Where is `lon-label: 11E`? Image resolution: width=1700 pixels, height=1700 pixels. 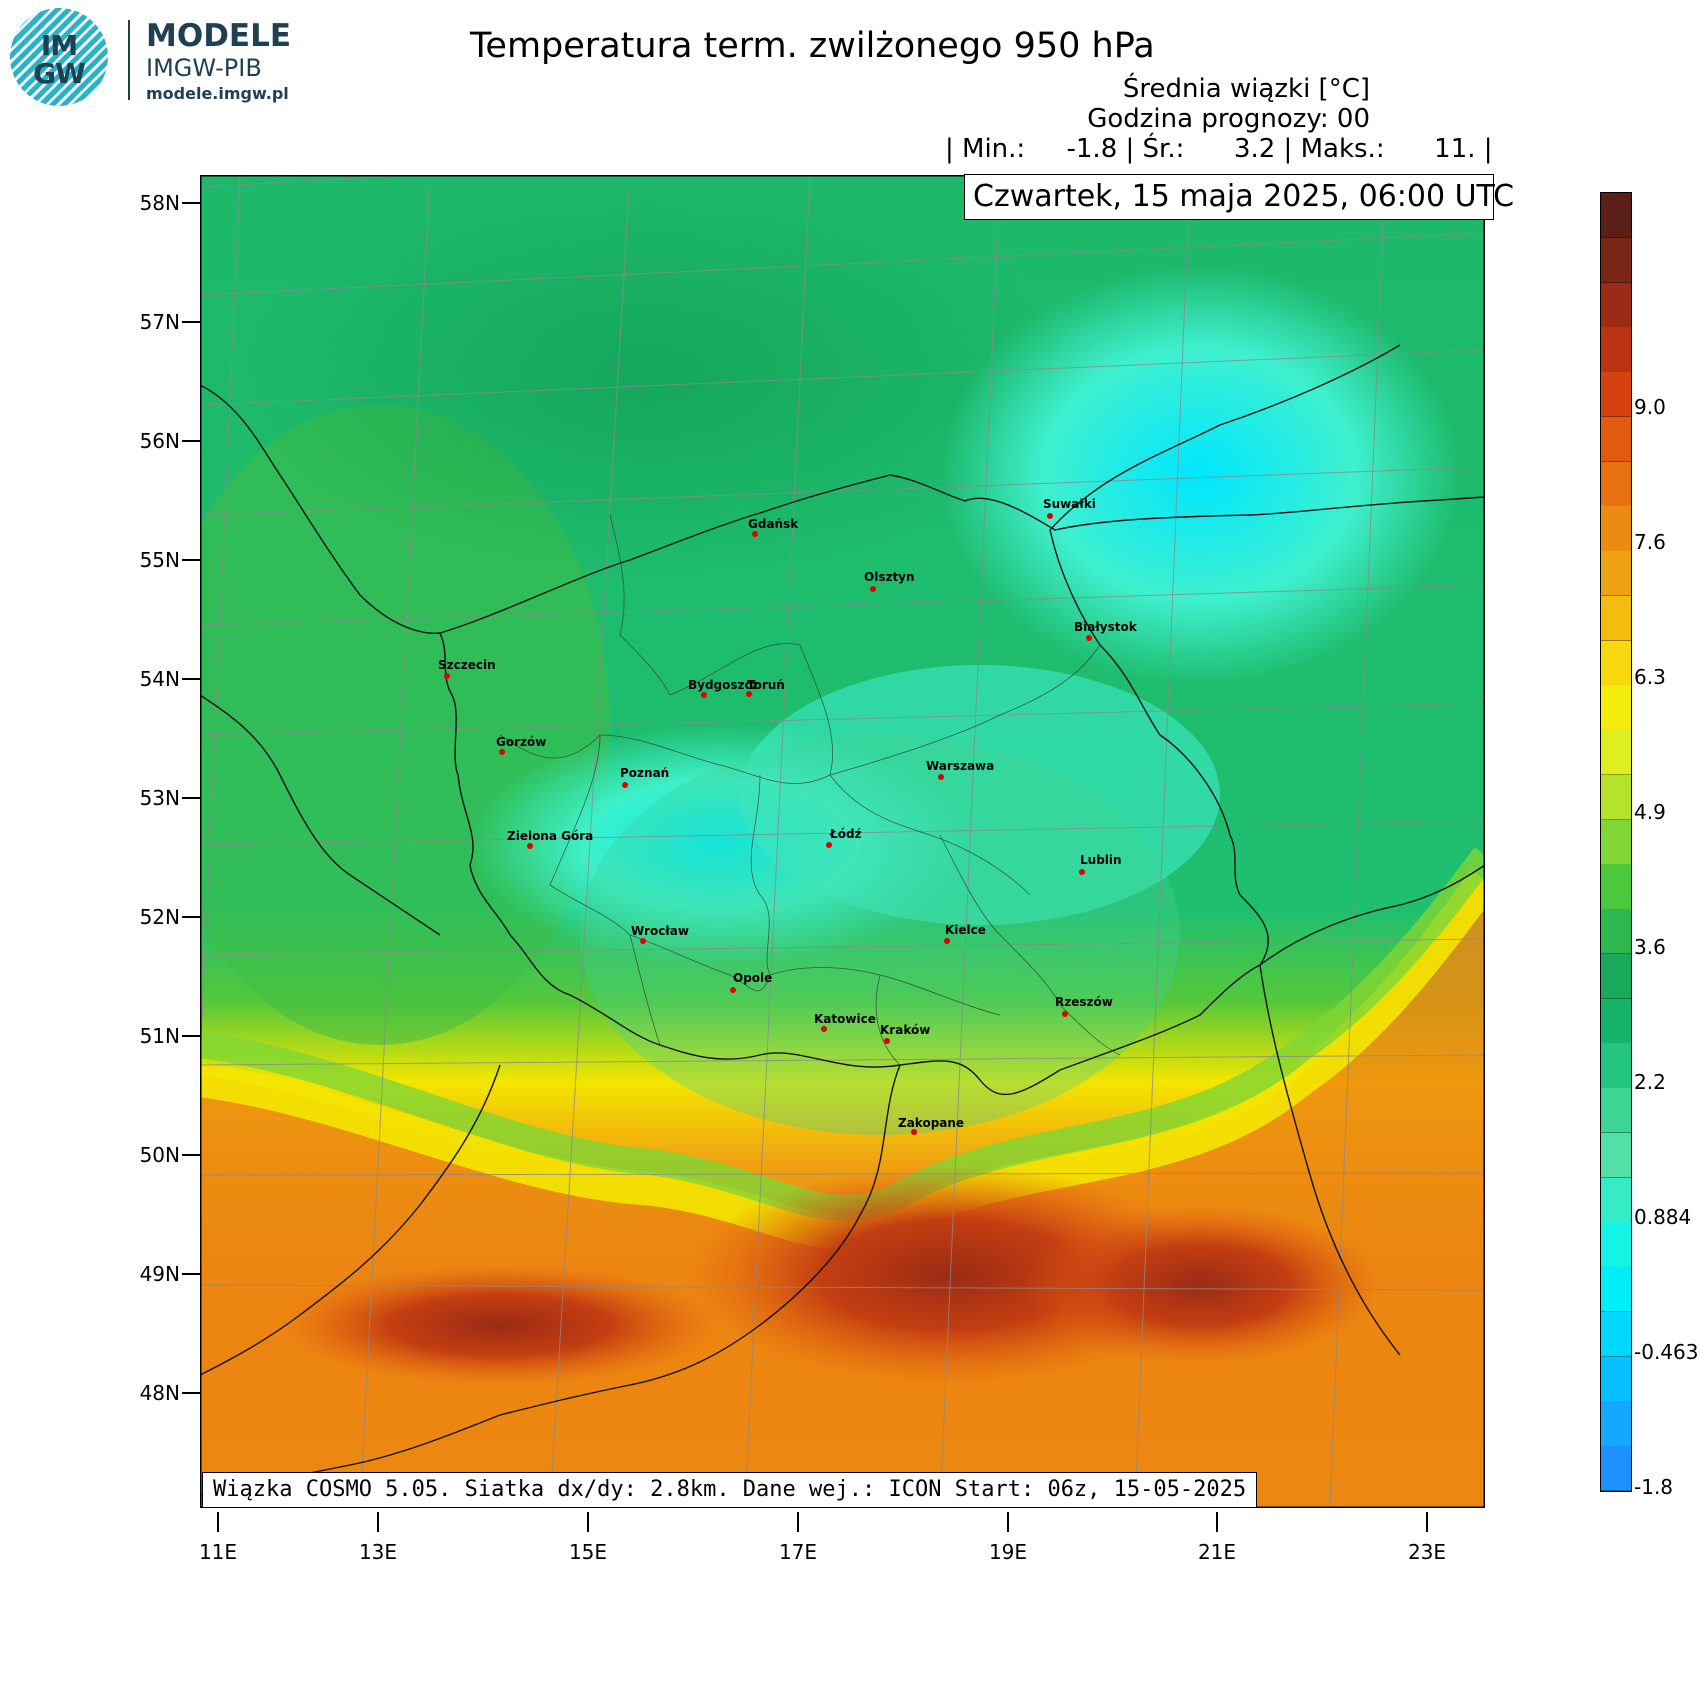 lon-label: 11E is located at coordinates (218, 1552).